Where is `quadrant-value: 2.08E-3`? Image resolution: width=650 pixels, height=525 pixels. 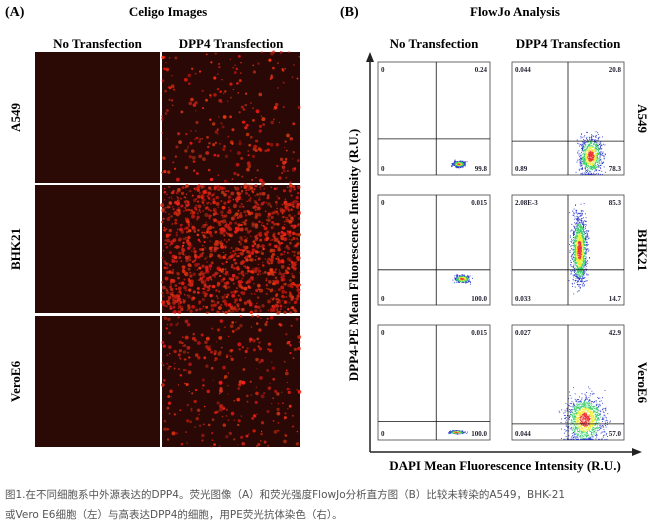 quadrant-value: 2.08E-3 is located at coordinates (526, 203).